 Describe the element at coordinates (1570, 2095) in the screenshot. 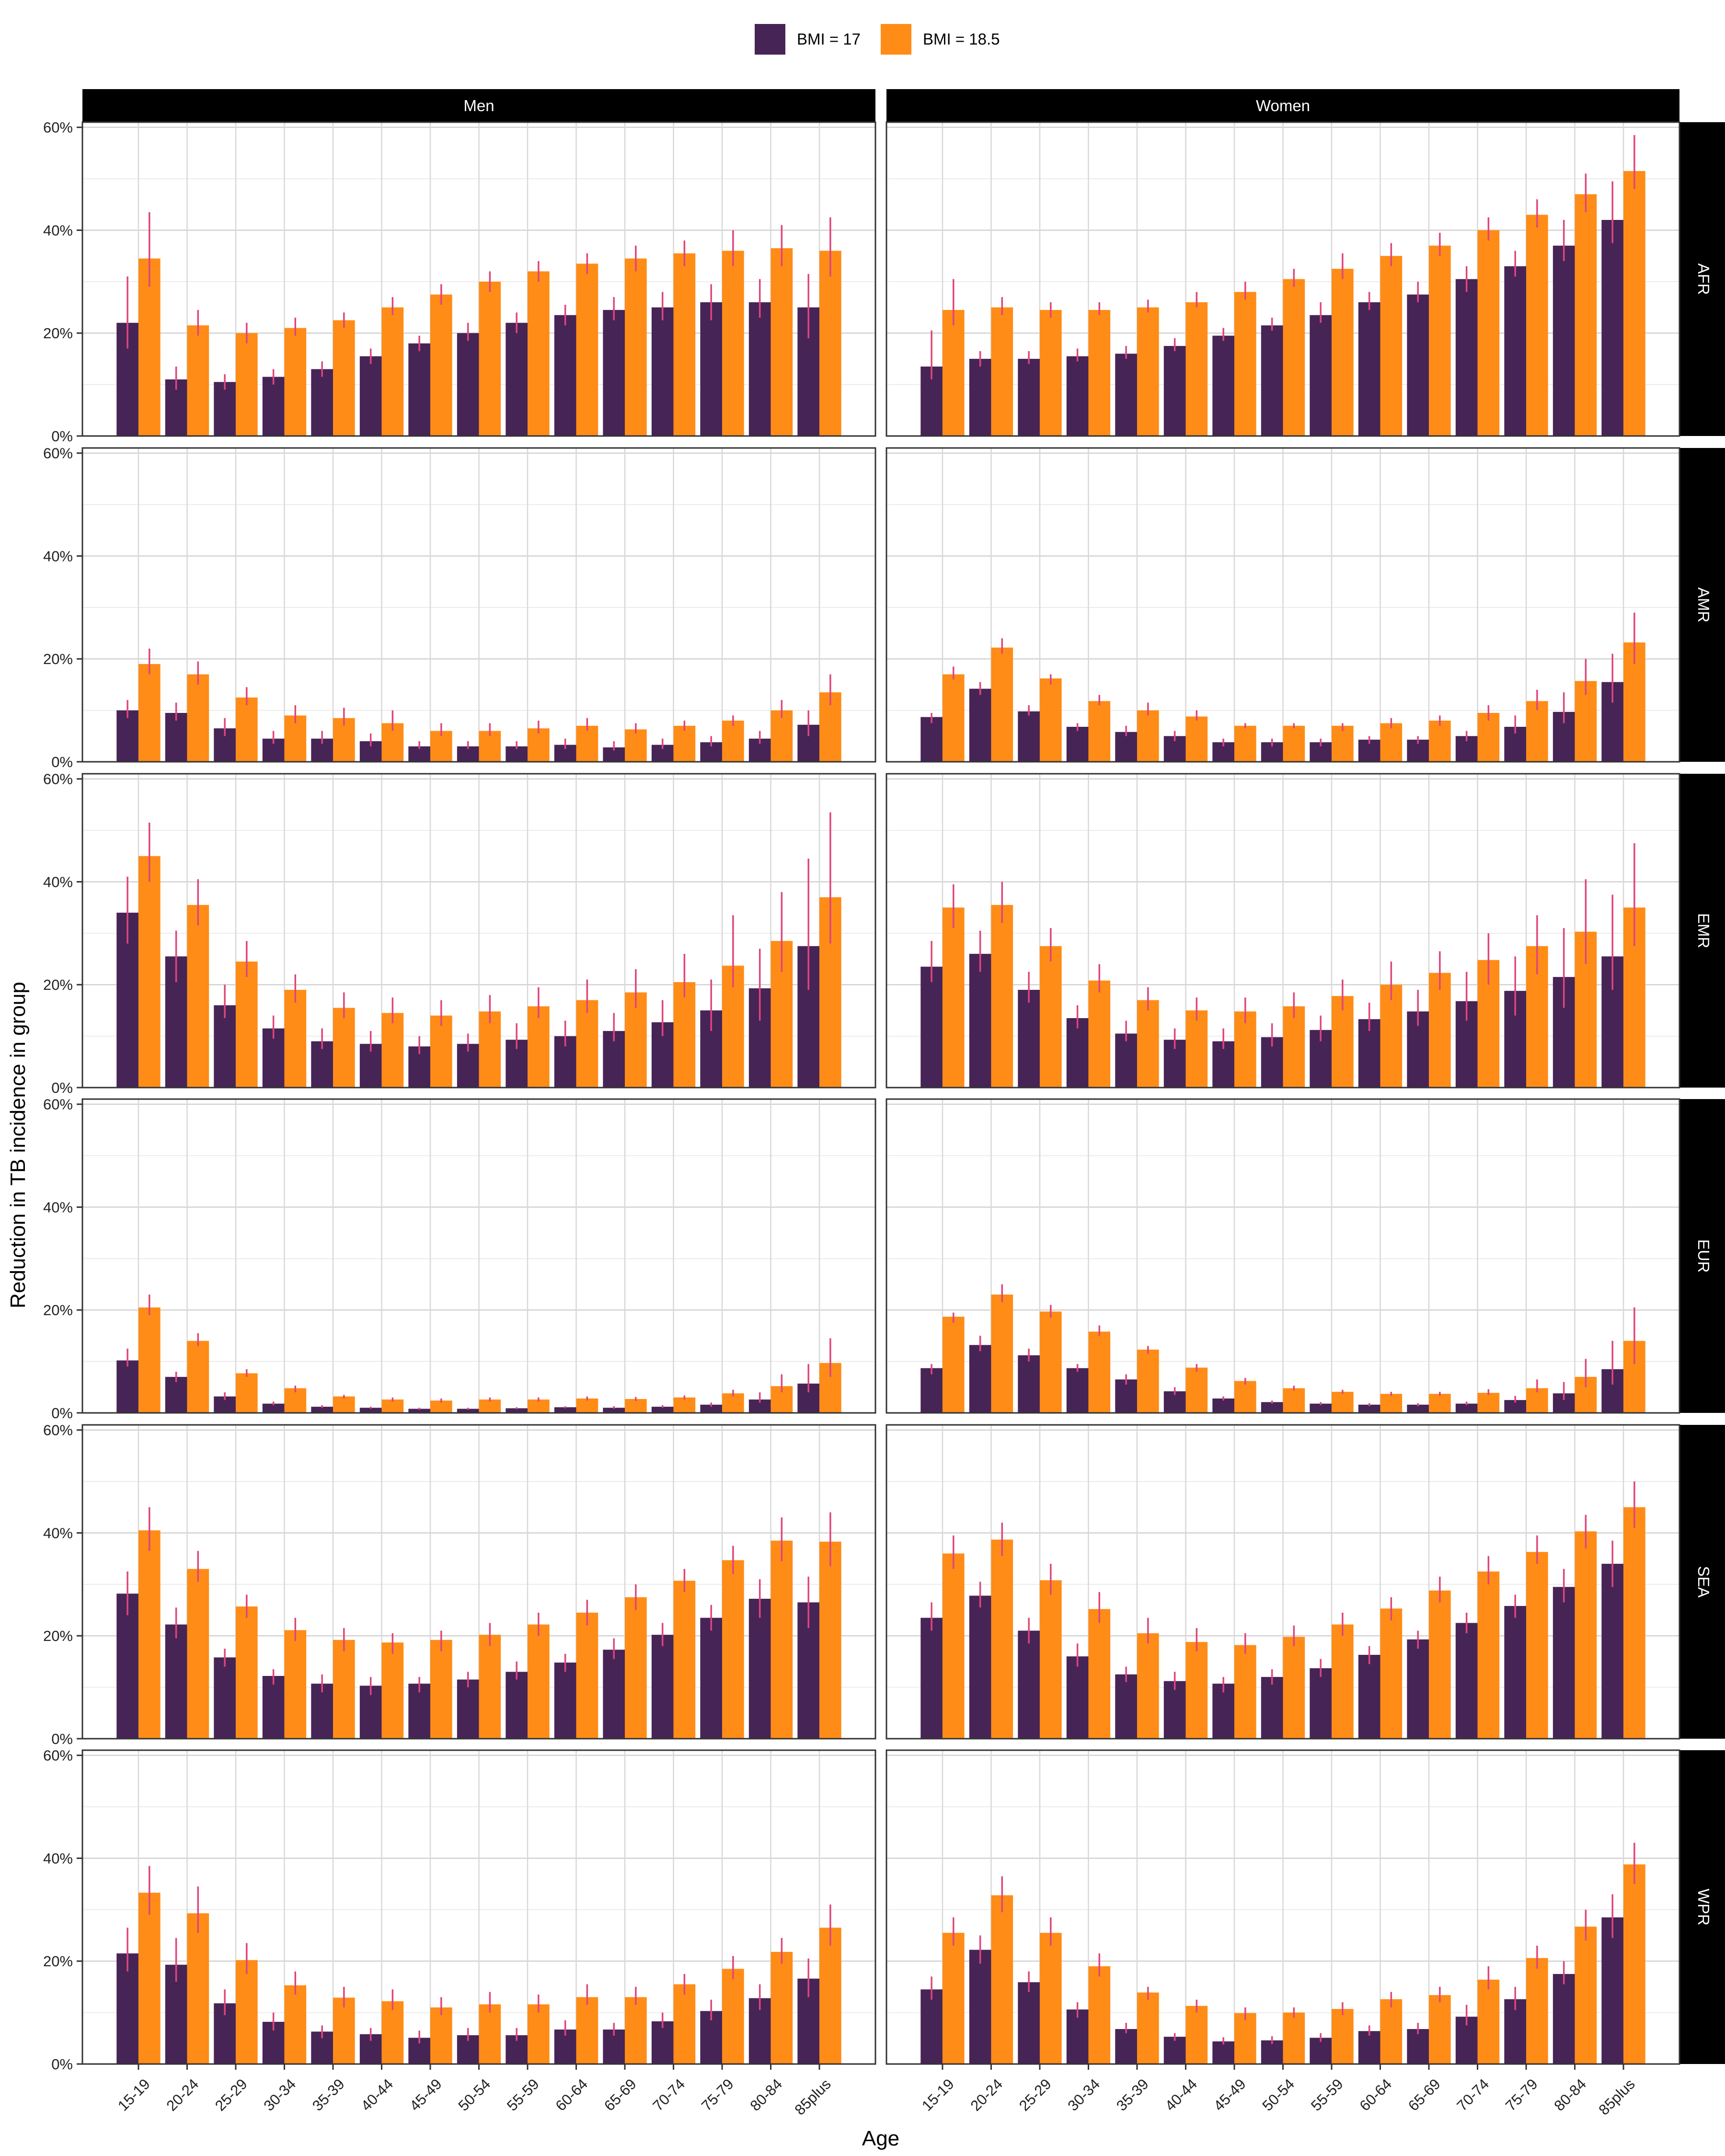

I see `x-tick-label: 80-84` at that location.